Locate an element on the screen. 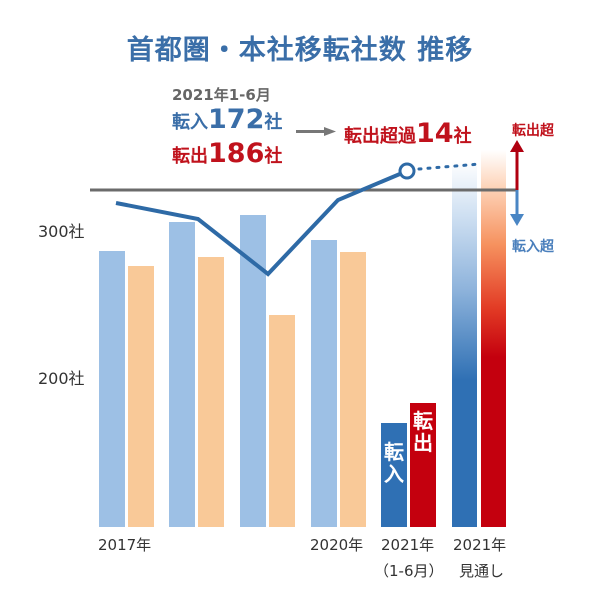 The height and width of the screenshot is (595, 600). chart-title: 首都圏・本社移転社数 推移 is located at coordinates (300, 50).